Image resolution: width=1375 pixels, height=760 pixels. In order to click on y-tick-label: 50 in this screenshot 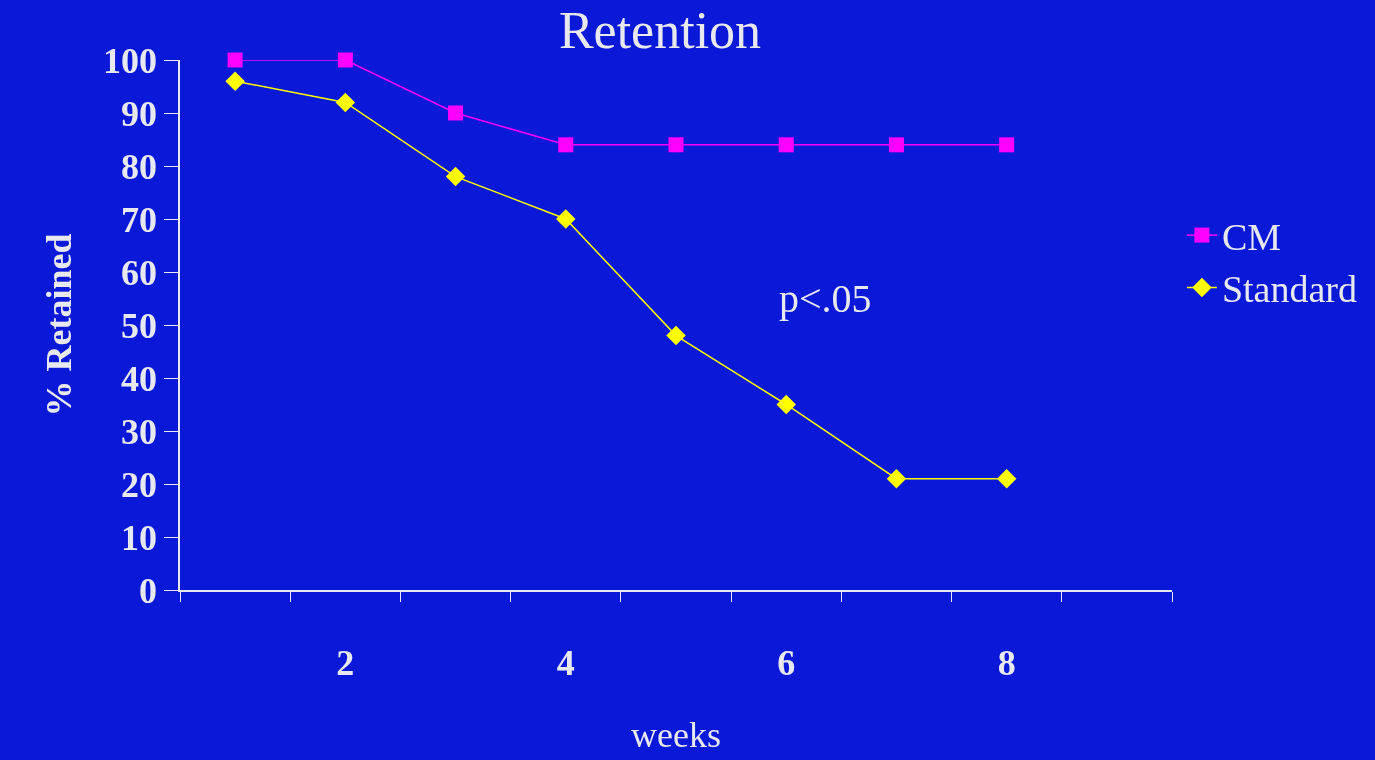, I will do `click(139, 325)`.